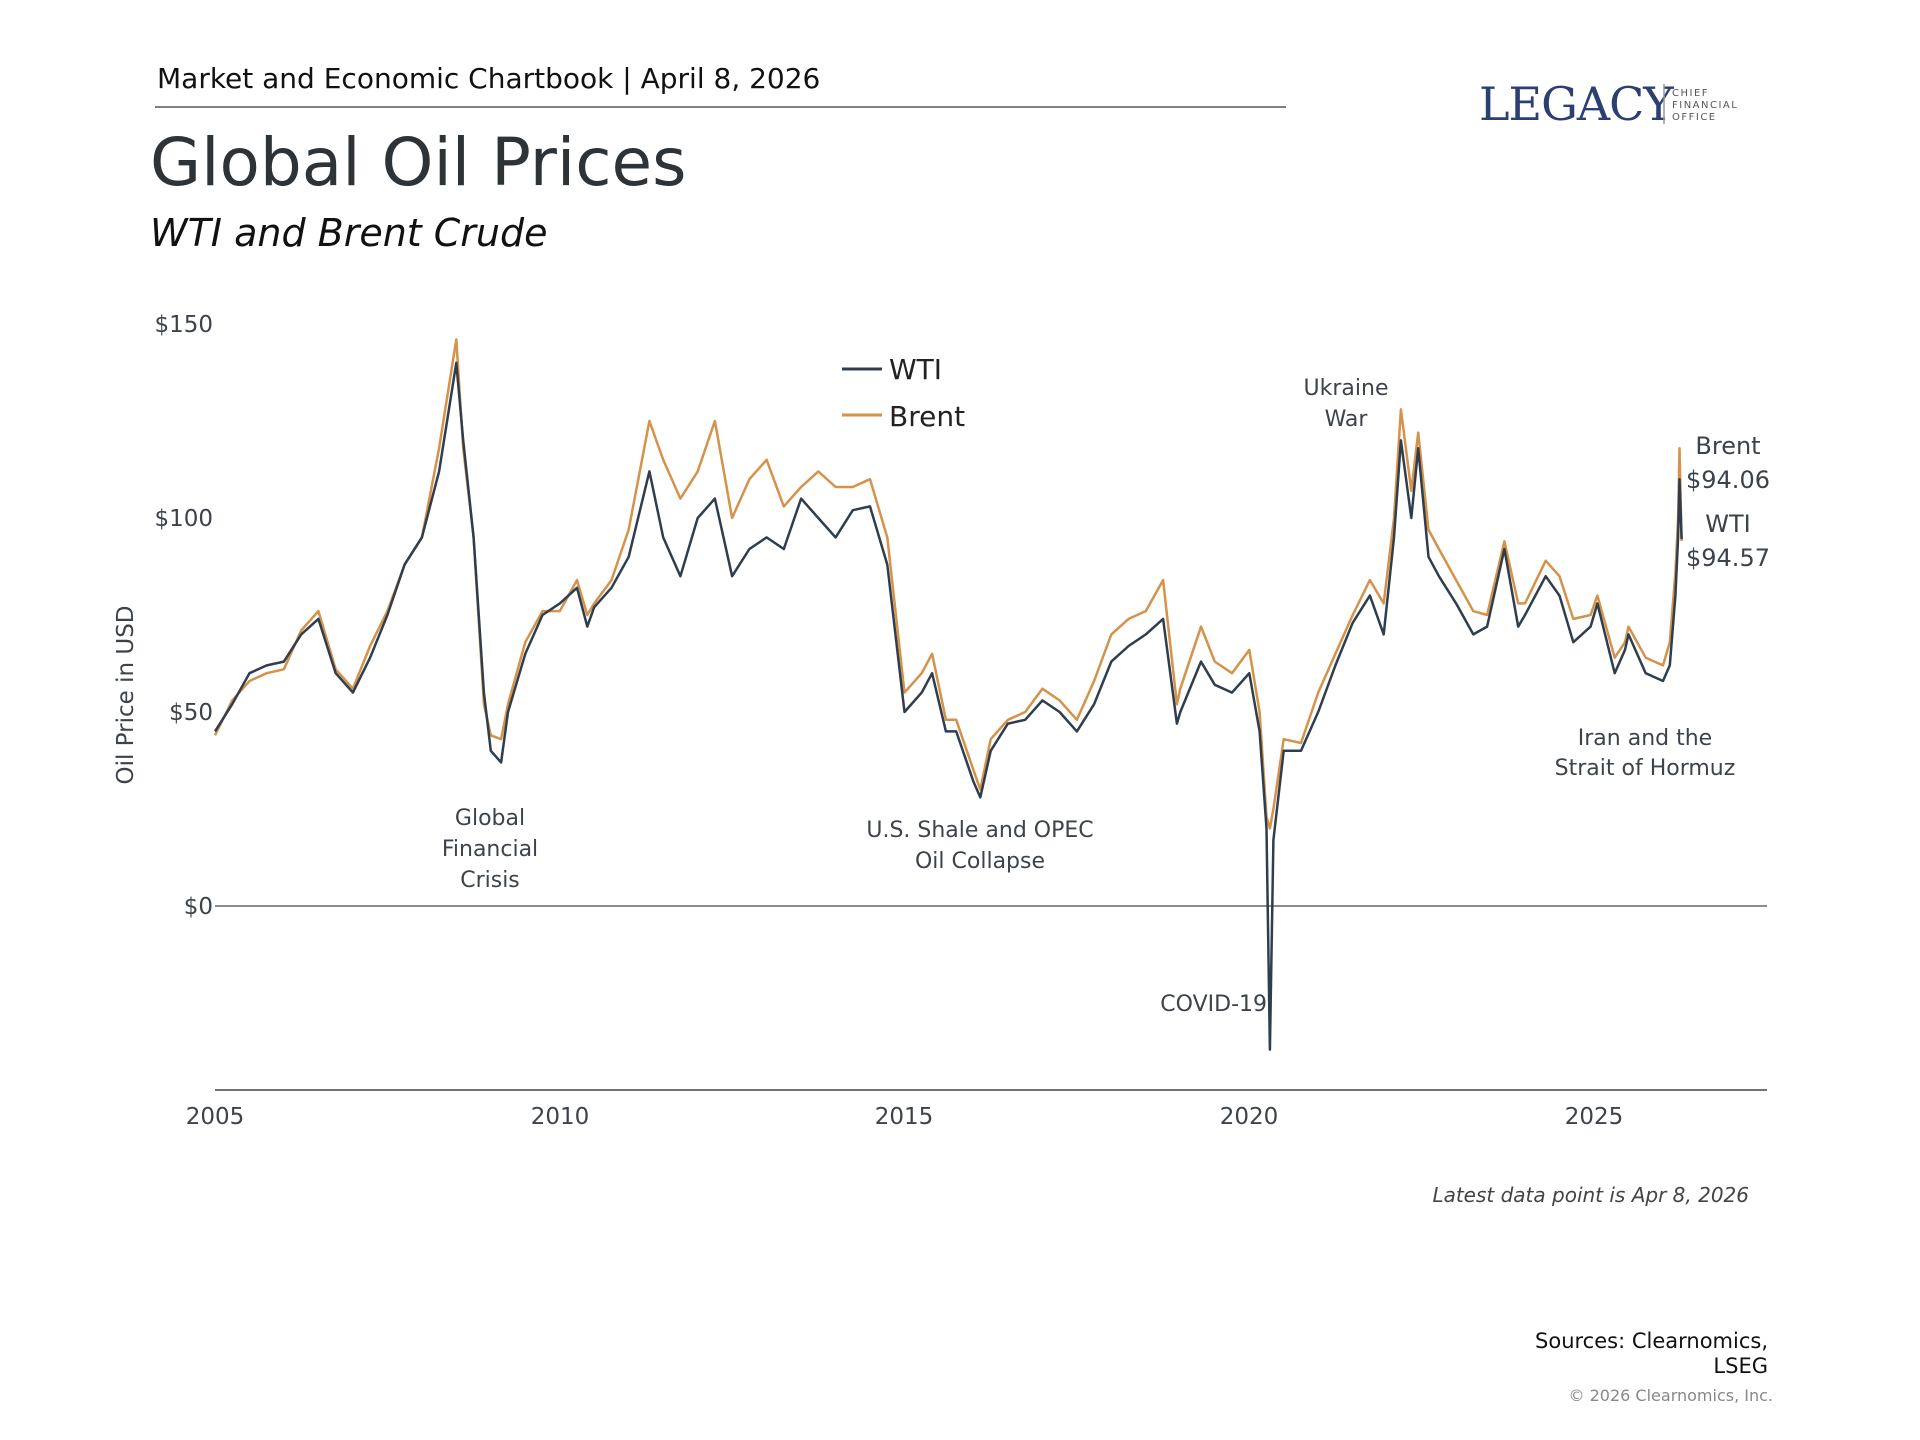  I want to click on end-label-wti-name: WTI, so click(1727, 524).